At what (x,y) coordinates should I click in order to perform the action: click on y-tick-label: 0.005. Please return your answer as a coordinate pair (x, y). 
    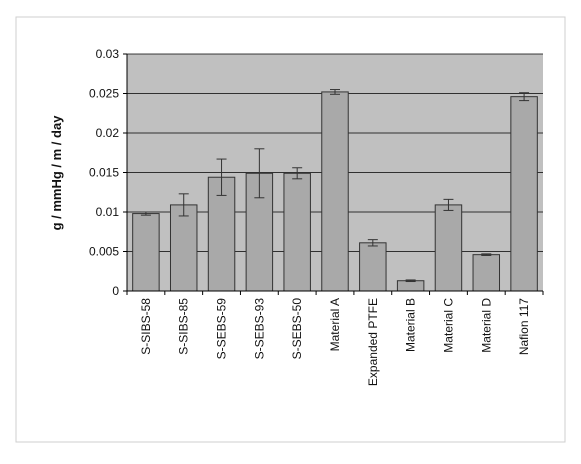
    Looking at the image, I should click on (104, 252).